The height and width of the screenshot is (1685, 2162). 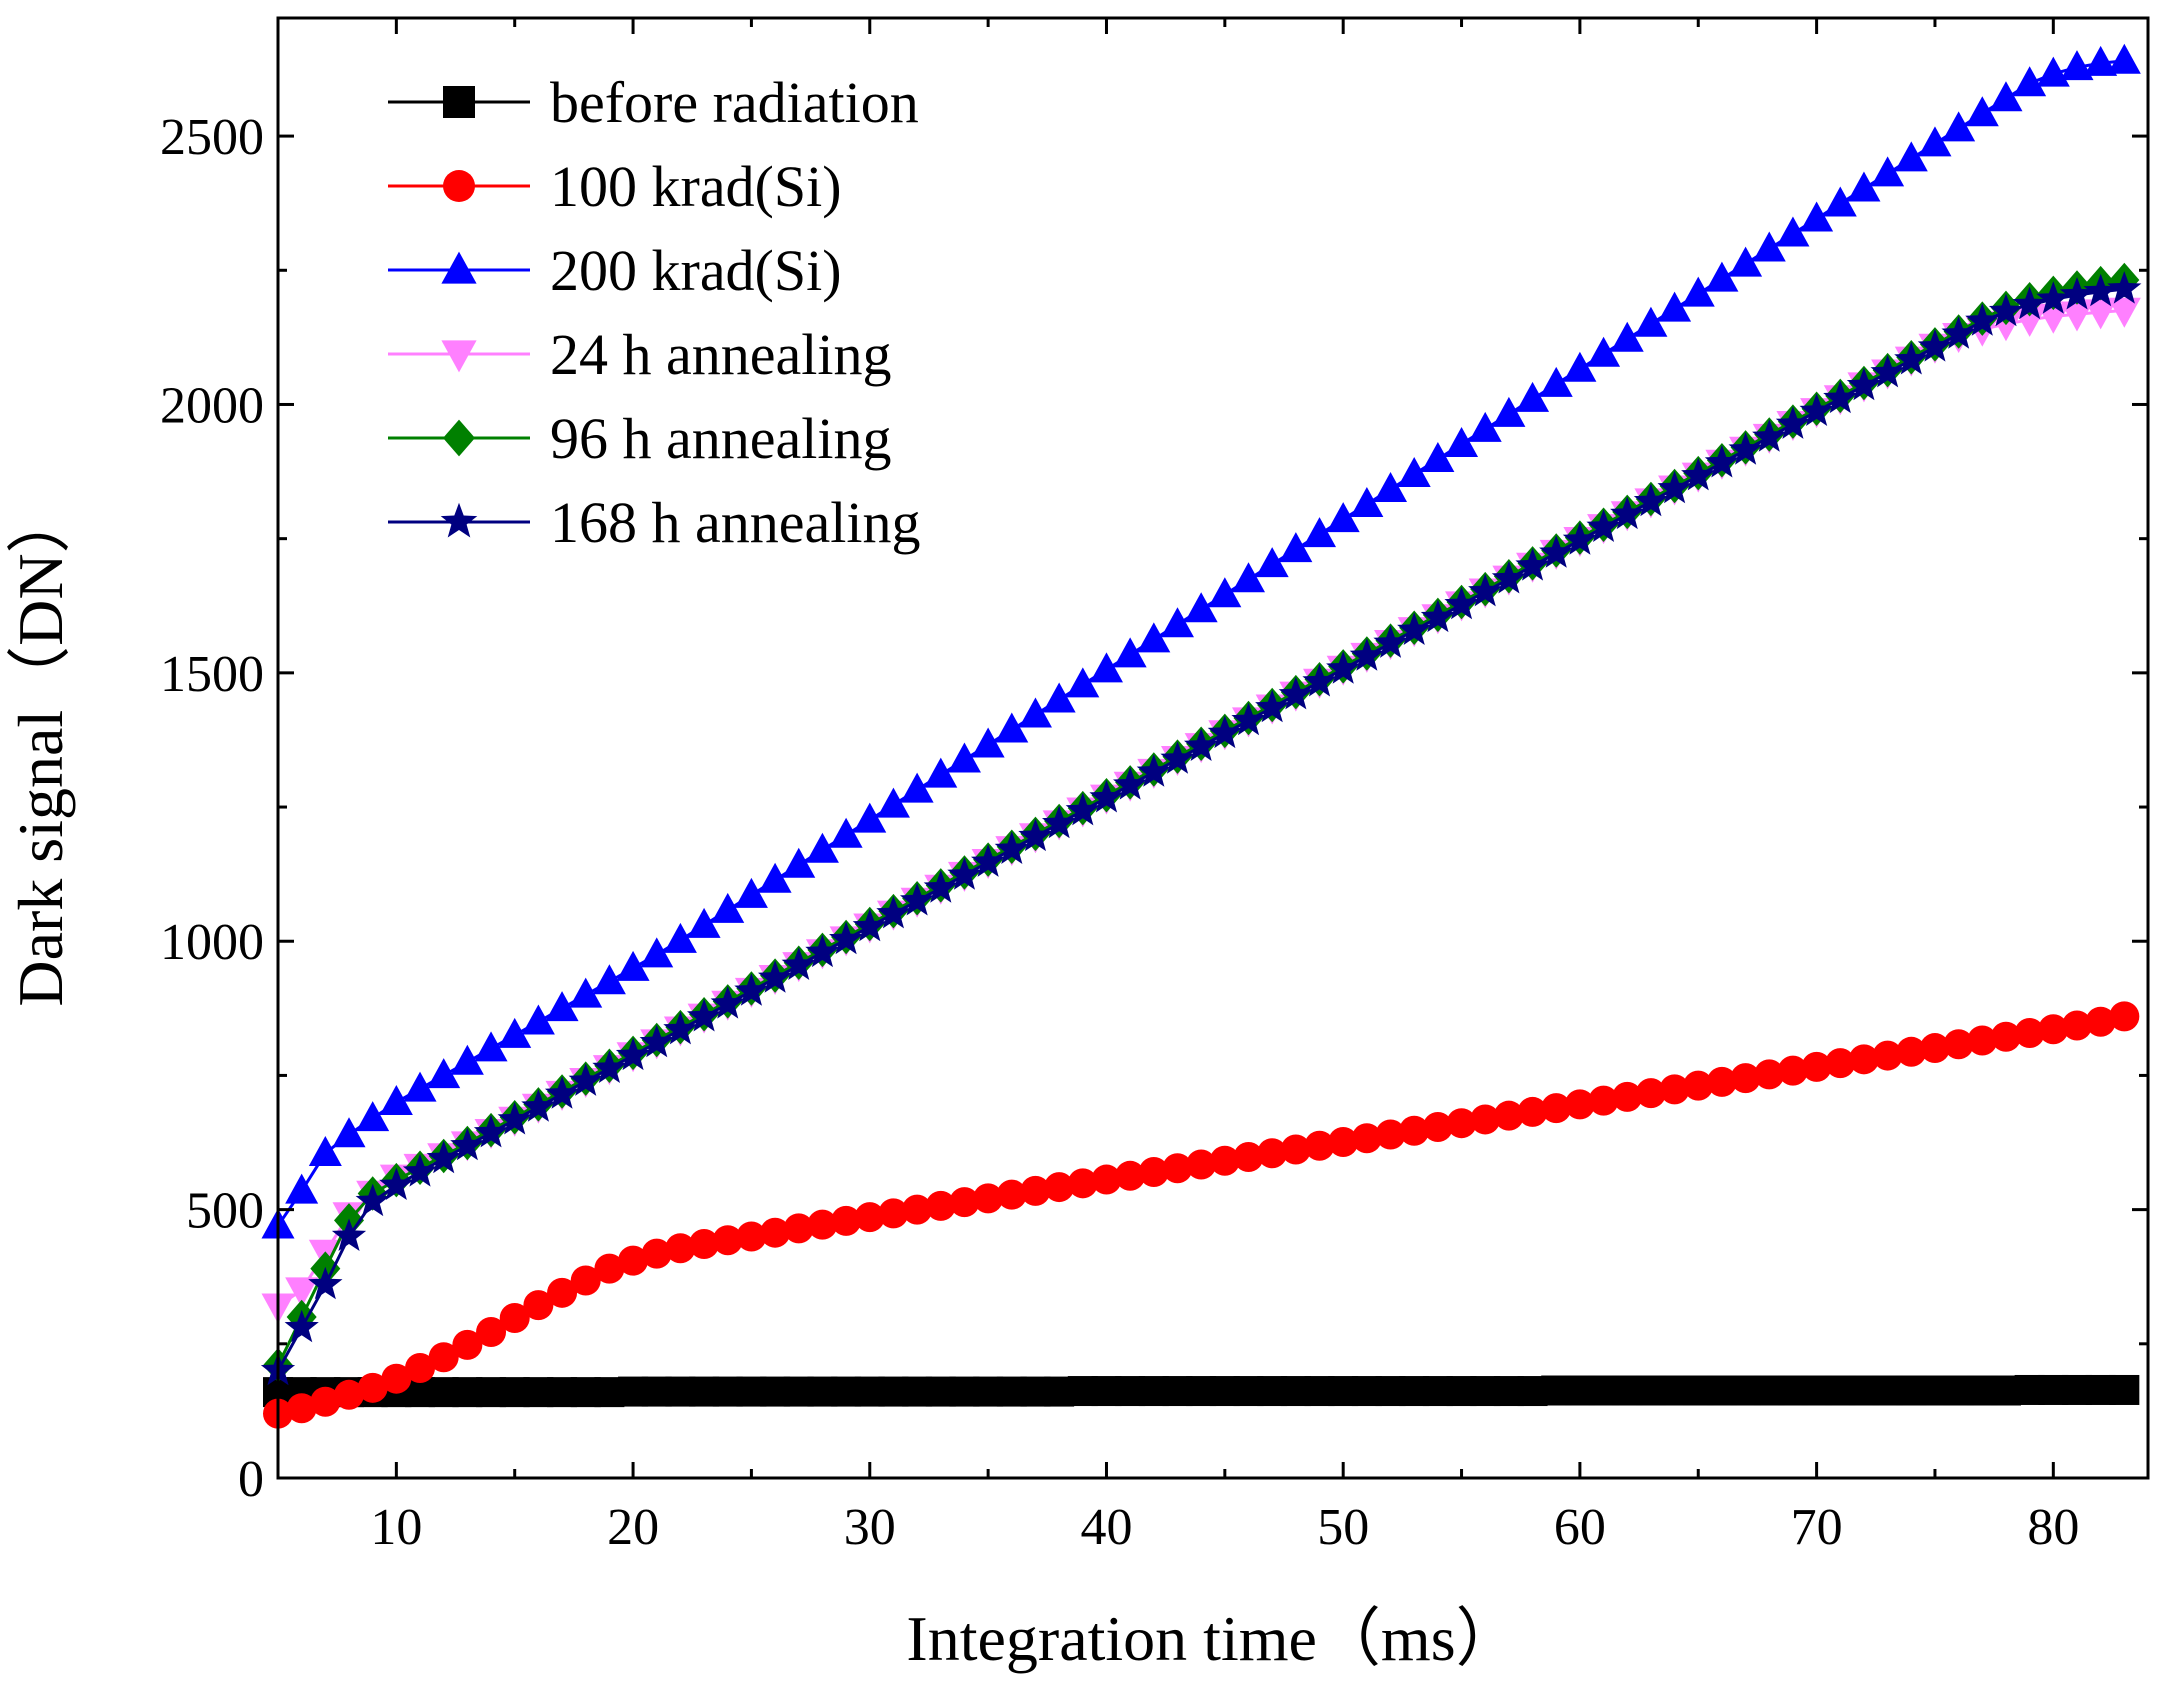 What do you see at coordinates (1580, 1527) in the screenshot?
I see `x-tick-label: 60` at bounding box center [1580, 1527].